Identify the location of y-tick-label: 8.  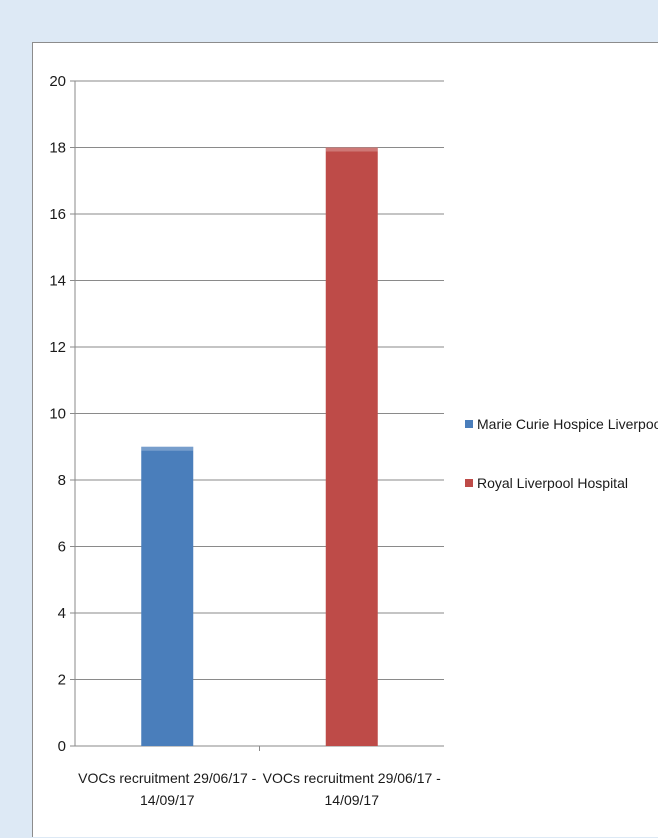
(62, 480).